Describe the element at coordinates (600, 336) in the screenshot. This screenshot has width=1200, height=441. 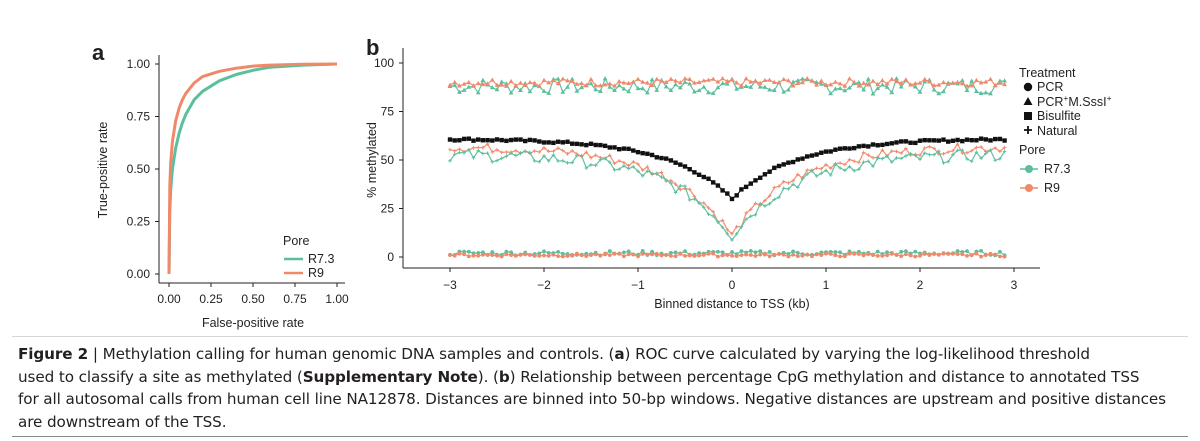
I see `caption-top-divider` at that location.